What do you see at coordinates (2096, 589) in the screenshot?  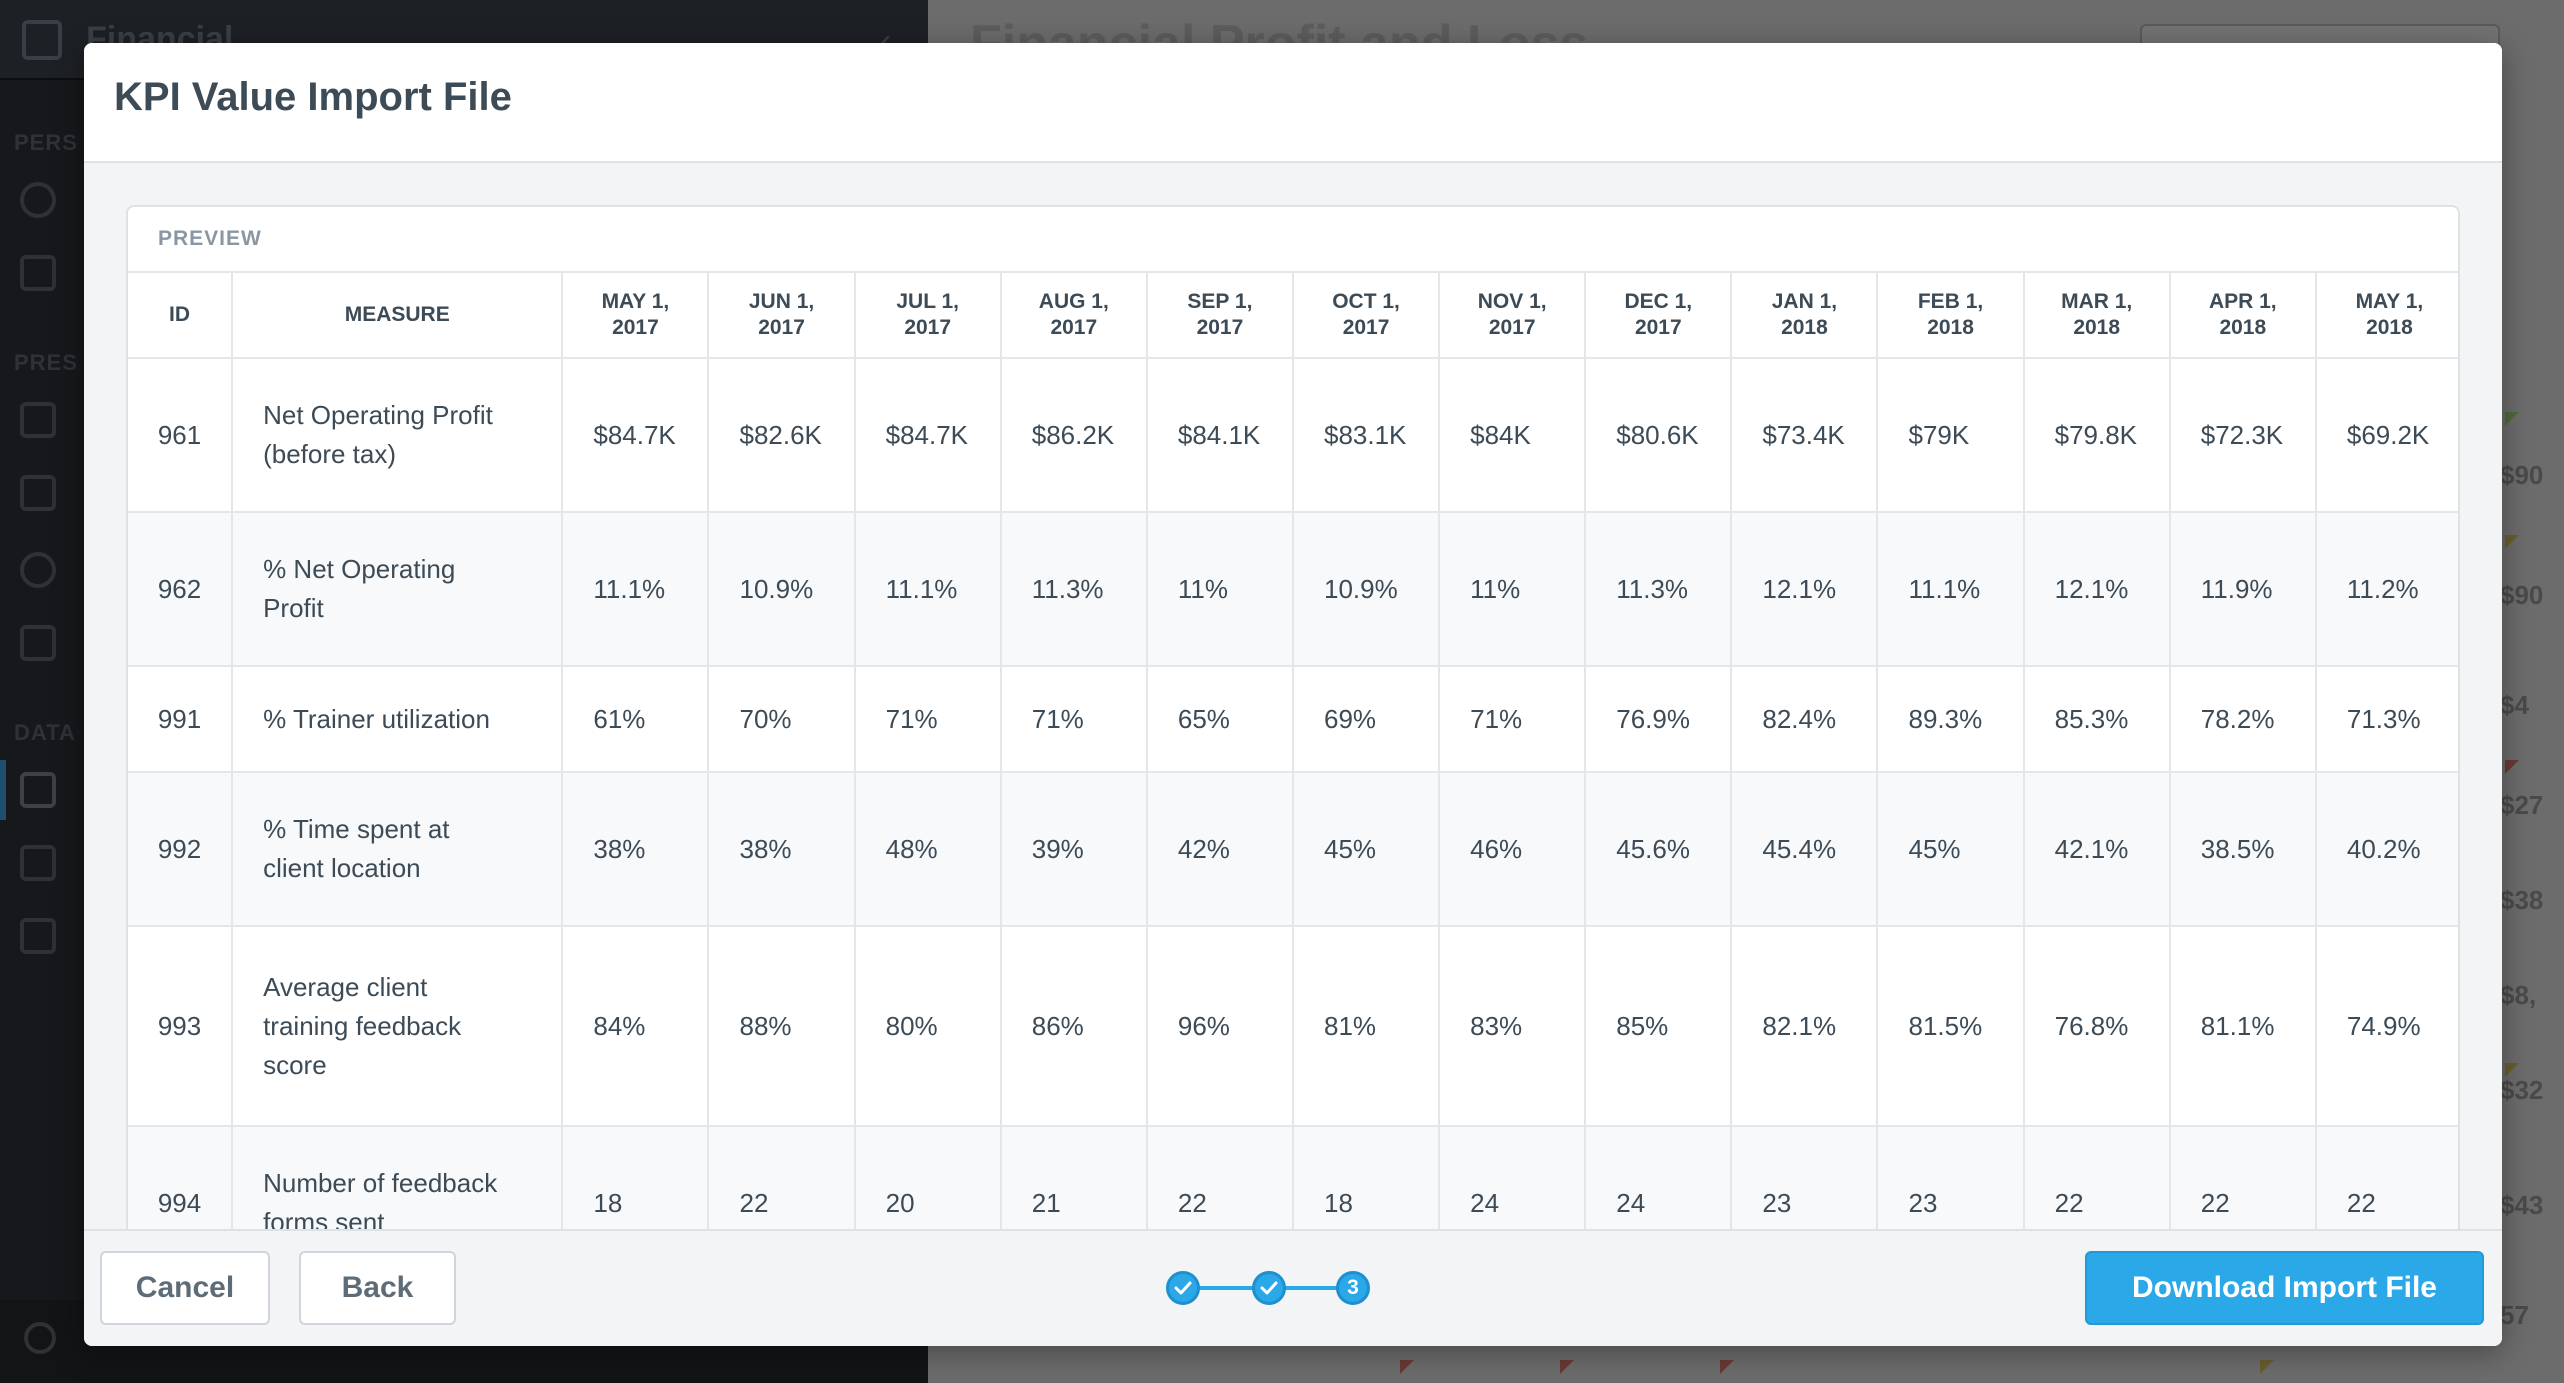 I see `cell-value: 12.1%` at bounding box center [2096, 589].